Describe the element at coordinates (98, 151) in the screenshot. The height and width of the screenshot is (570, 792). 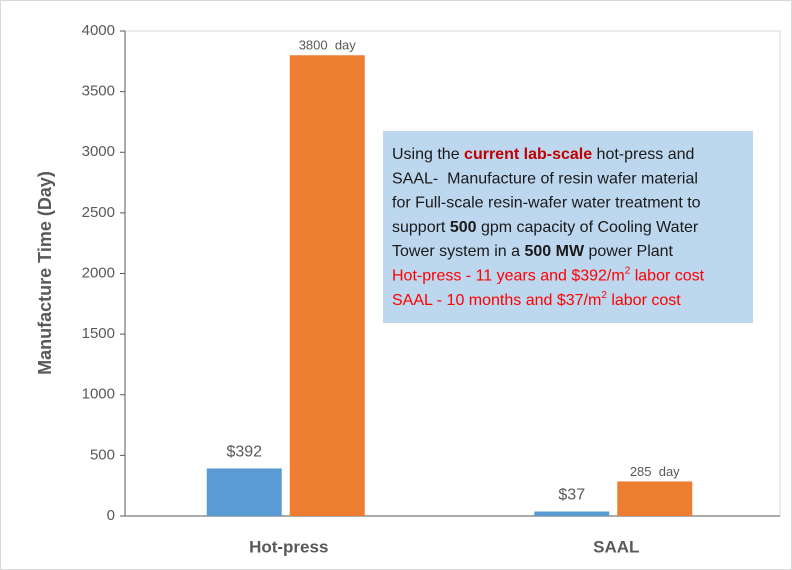
I see `y-tick-label: 3000` at that location.